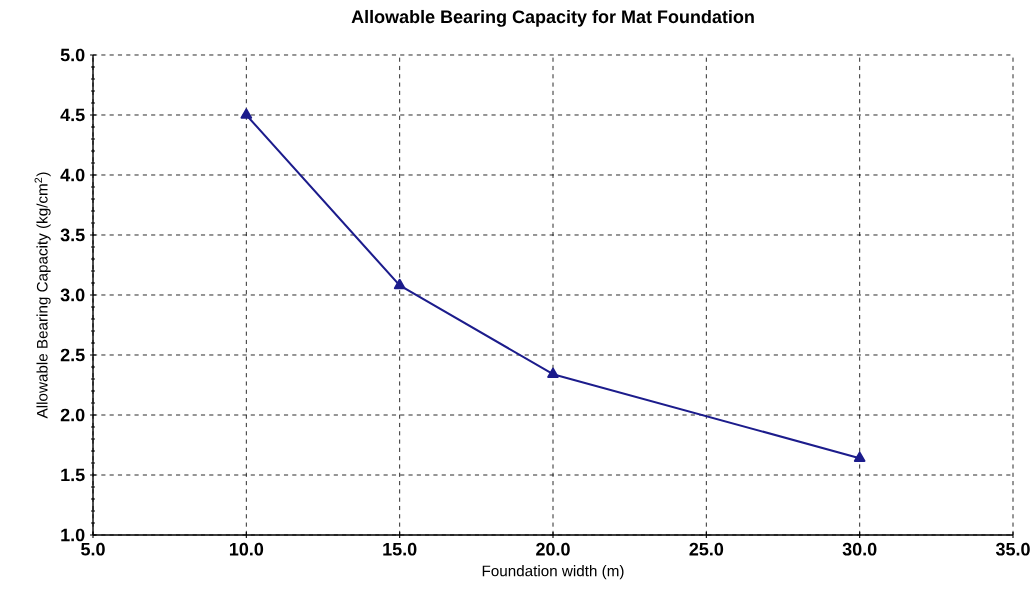  Describe the element at coordinates (72, 115) in the screenshot. I see `y-tick-label: 4.5` at that location.